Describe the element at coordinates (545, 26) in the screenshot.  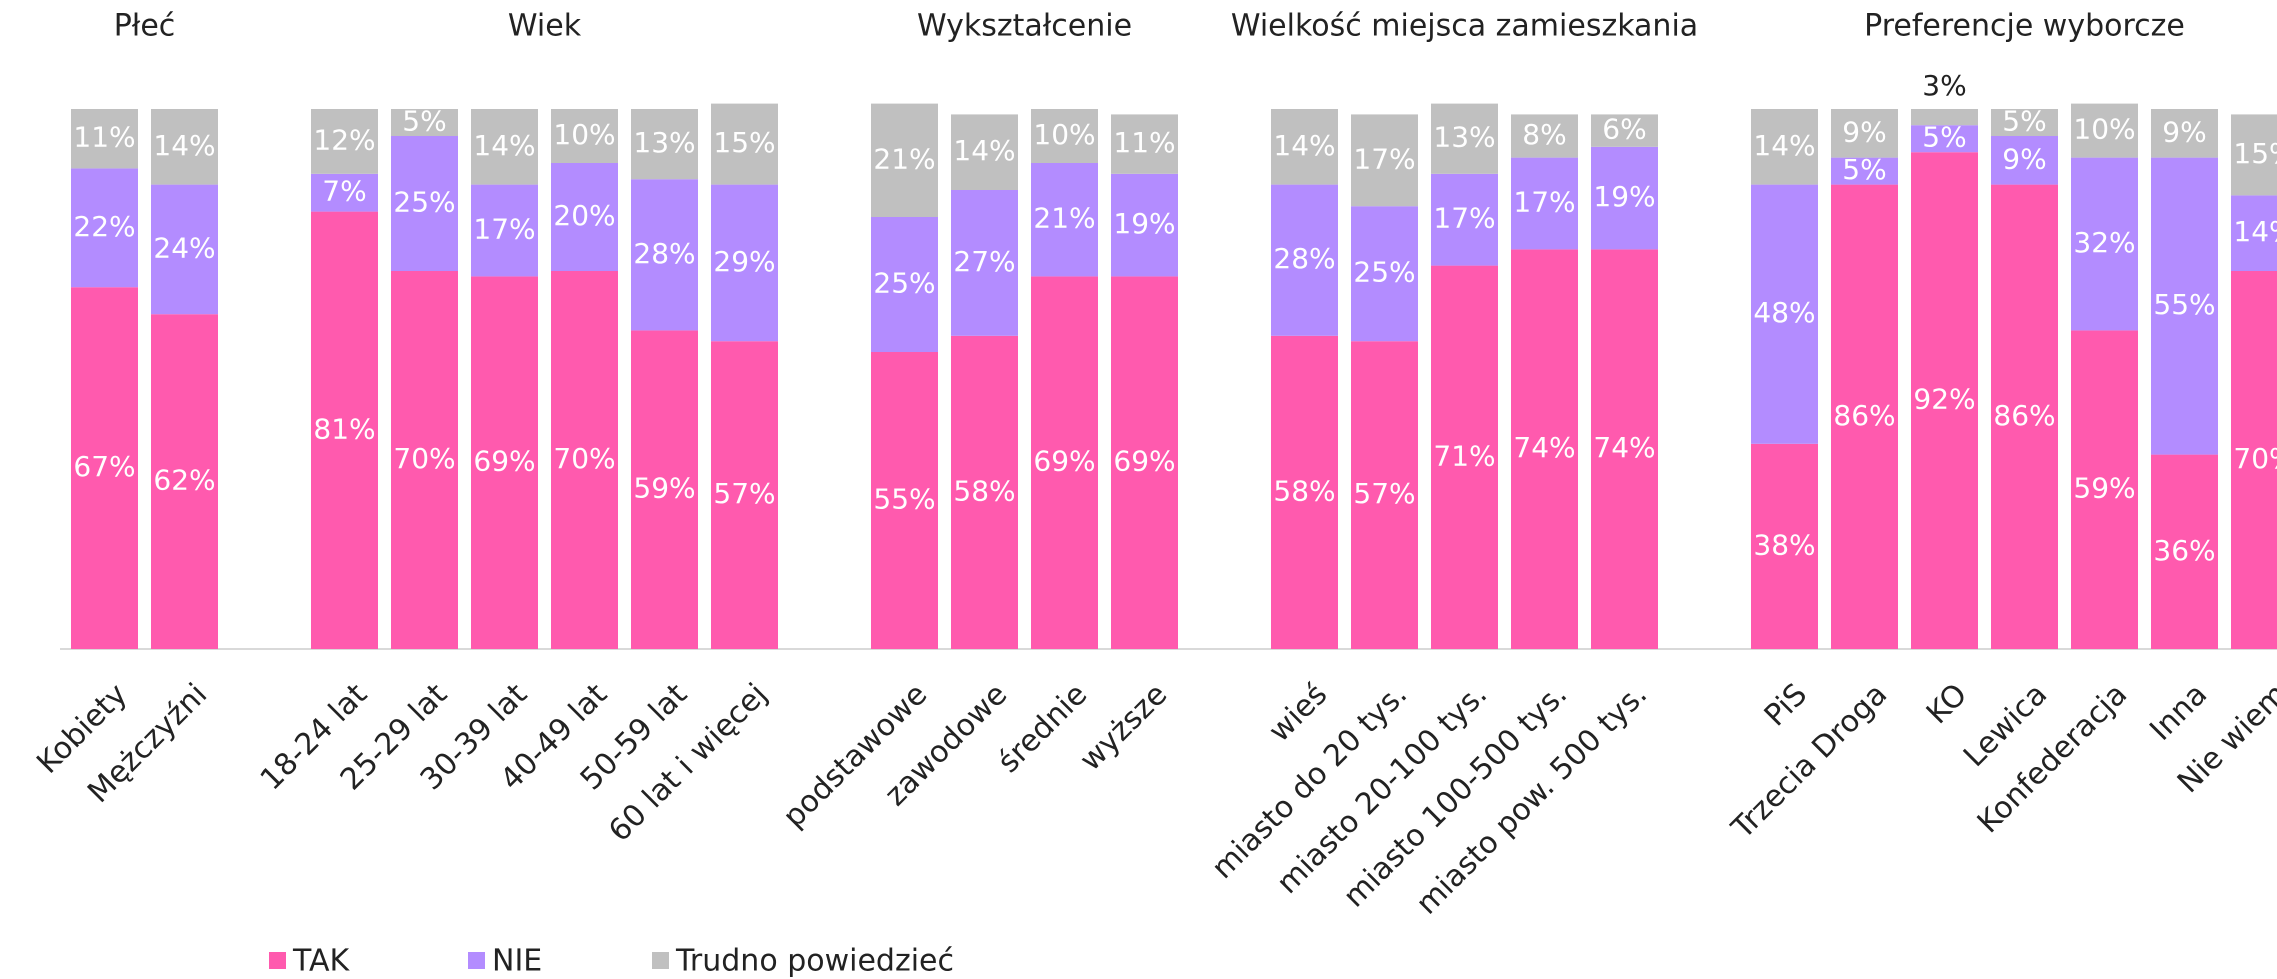
I see `group-title: Wiek` at that location.